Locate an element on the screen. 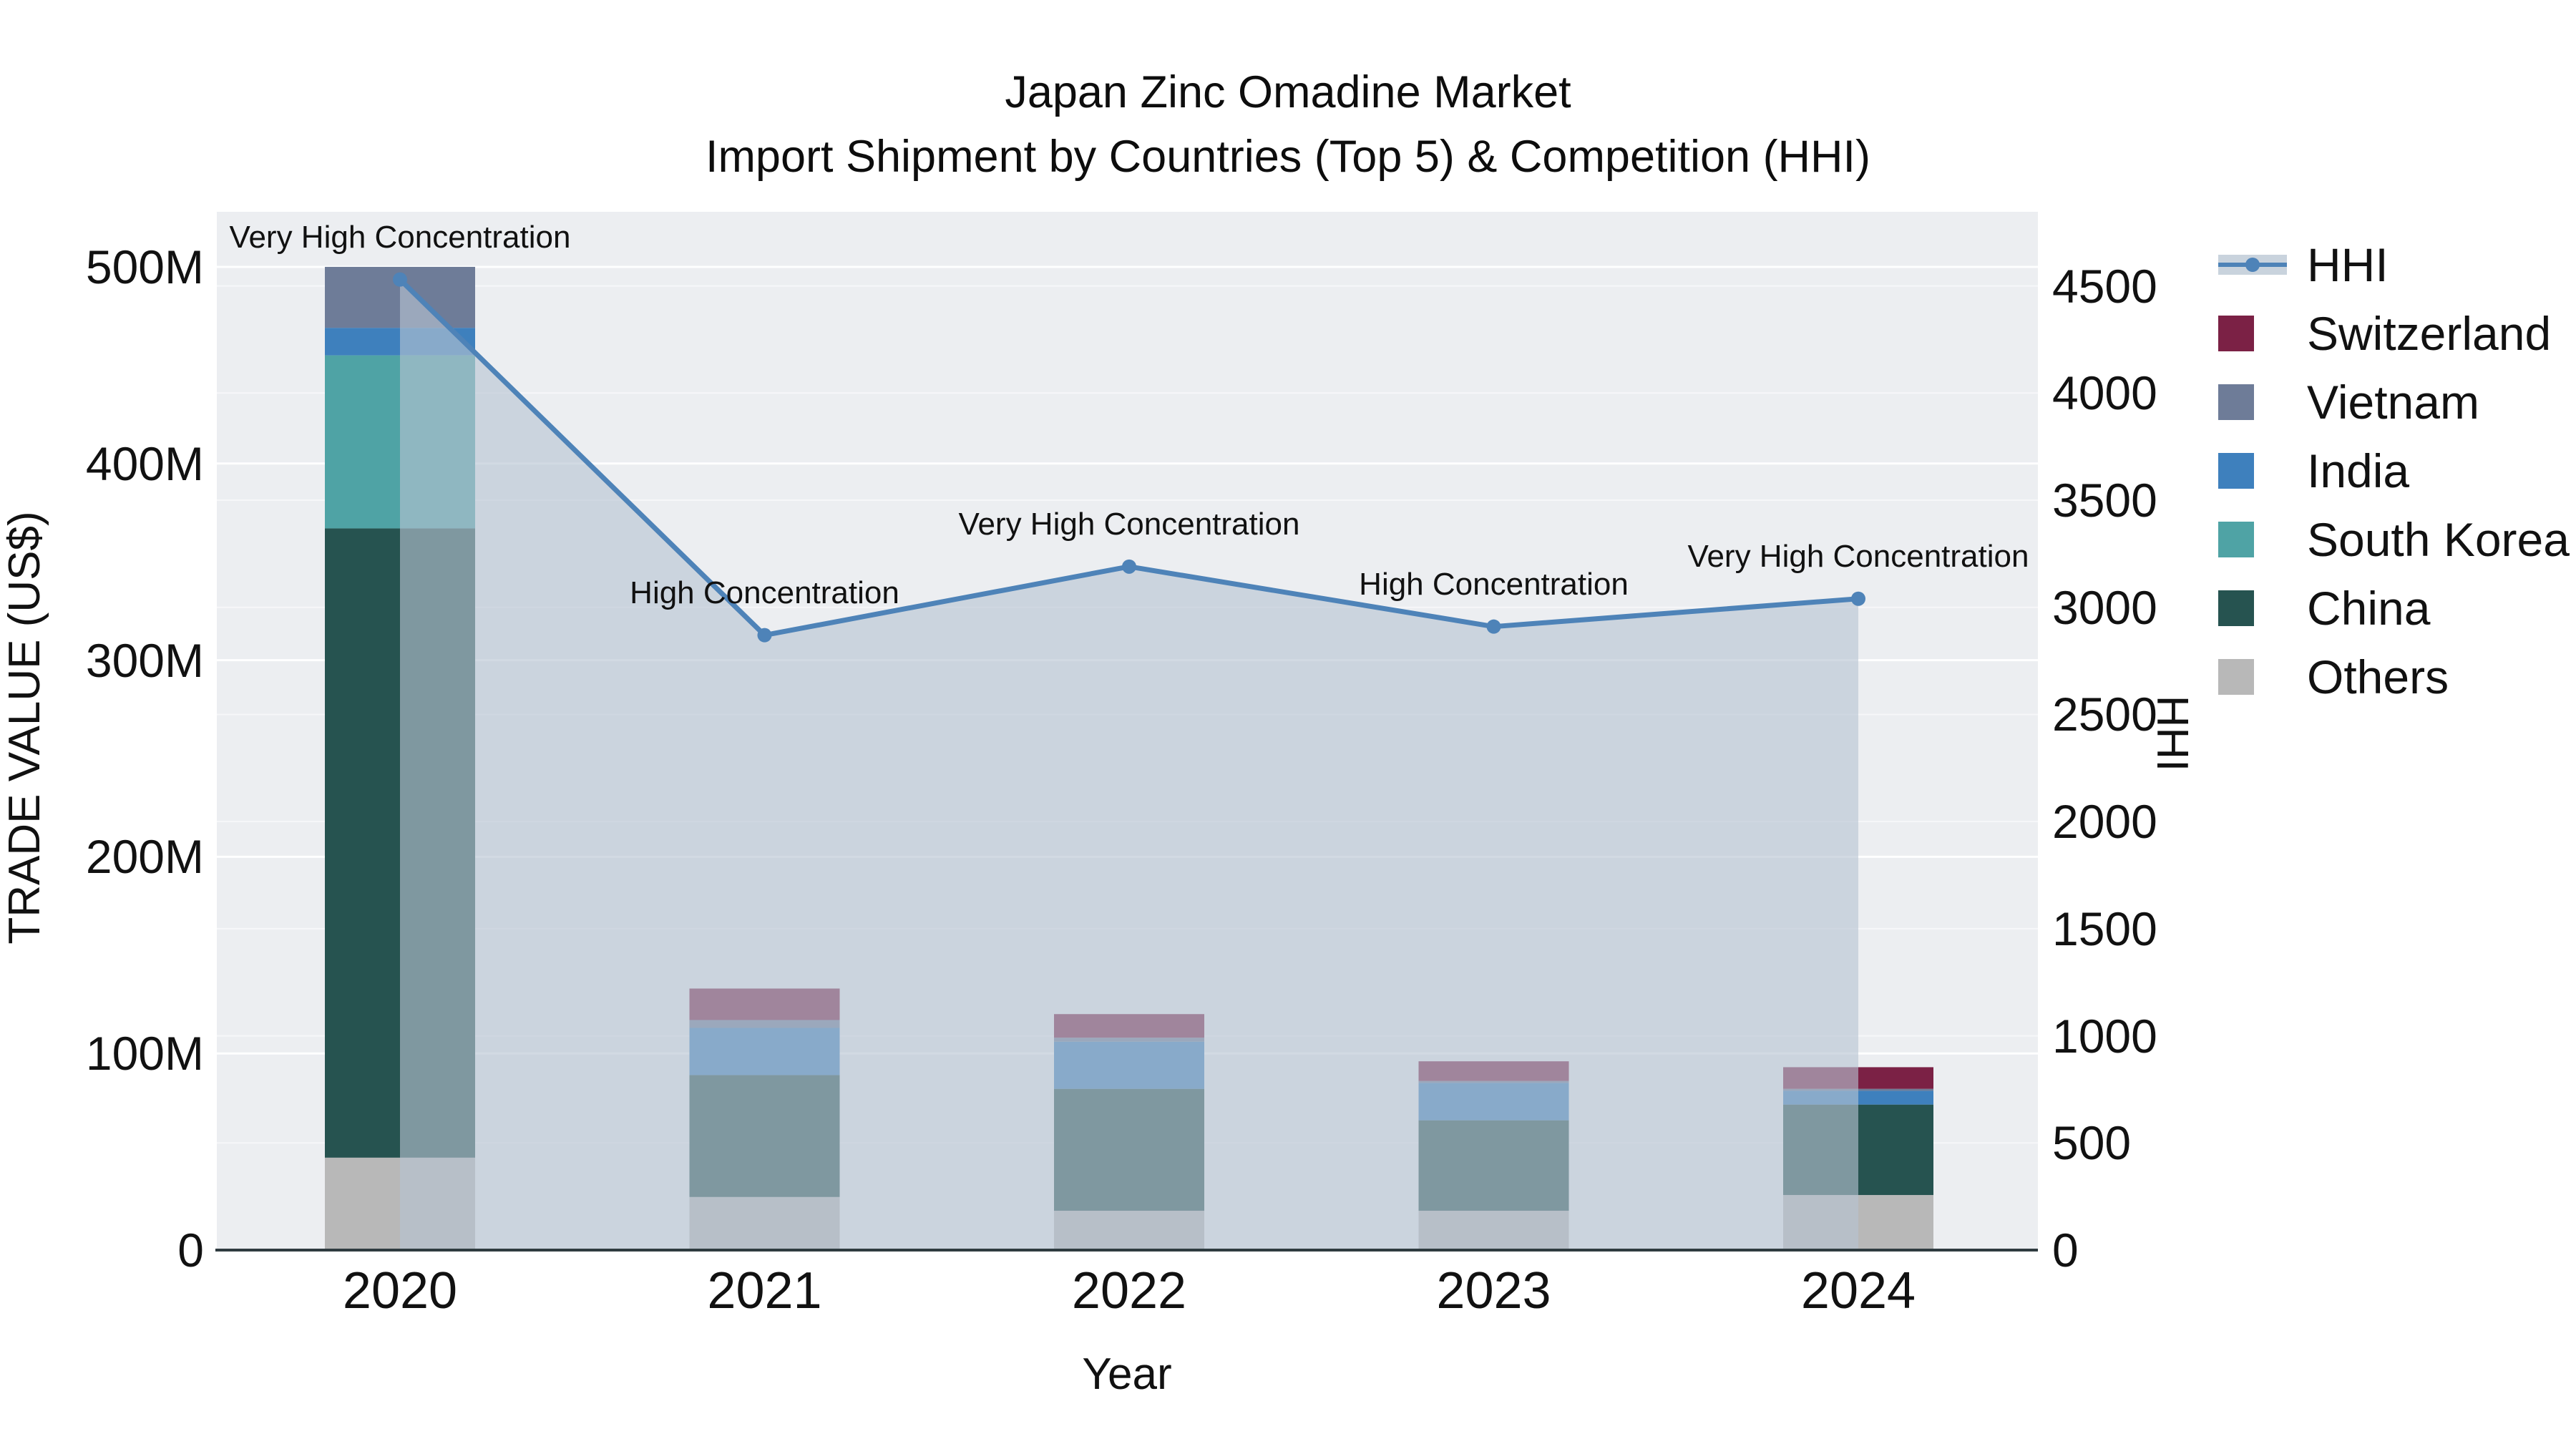  y-axis-left-title: TRADE VALUE (US$) is located at coordinates (24, 728).